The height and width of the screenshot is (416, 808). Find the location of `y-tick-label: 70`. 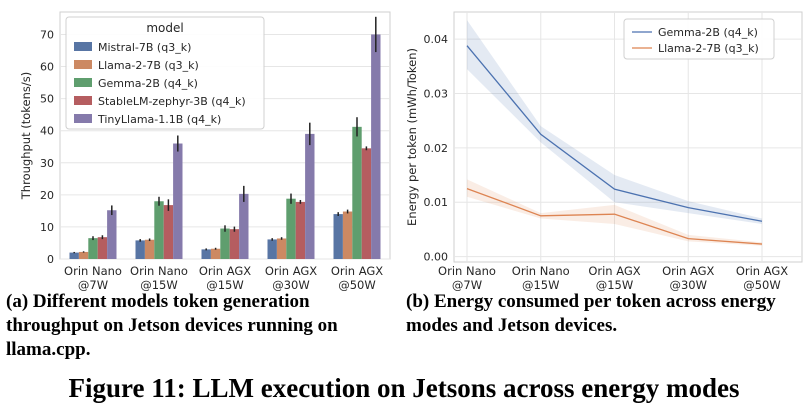

y-tick-label: 70 is located at coordinates (47, 34).